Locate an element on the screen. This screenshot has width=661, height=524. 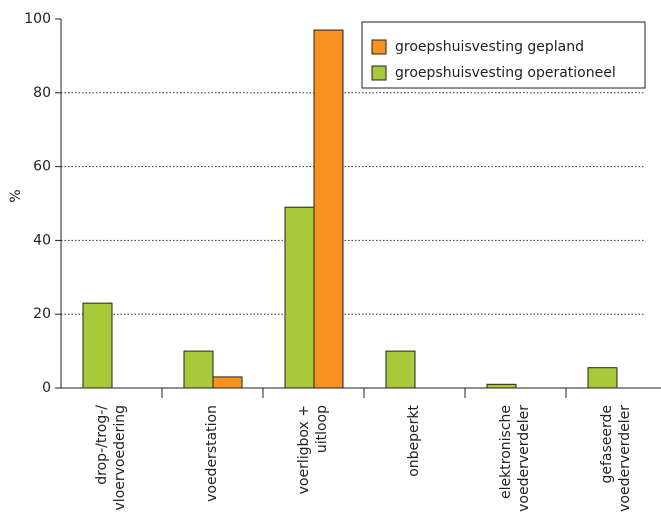
x-tick-label: uitloop is located at coordinates (322, 429).